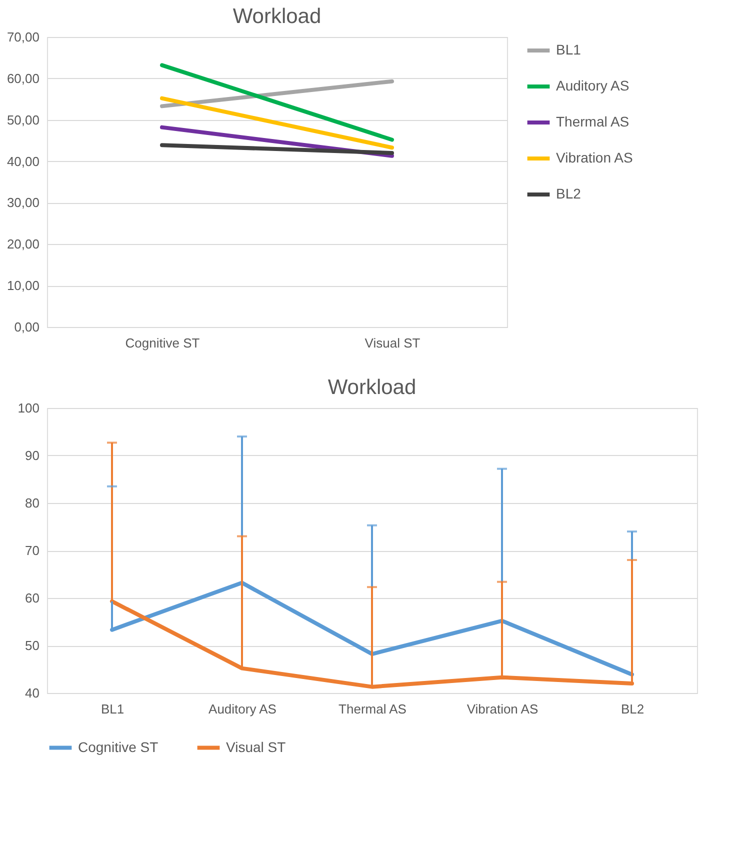  What do you see at coordinates (29, 408) in the screenshot?
I see `y-tick-label: 100` at bounding box center [29, 408].